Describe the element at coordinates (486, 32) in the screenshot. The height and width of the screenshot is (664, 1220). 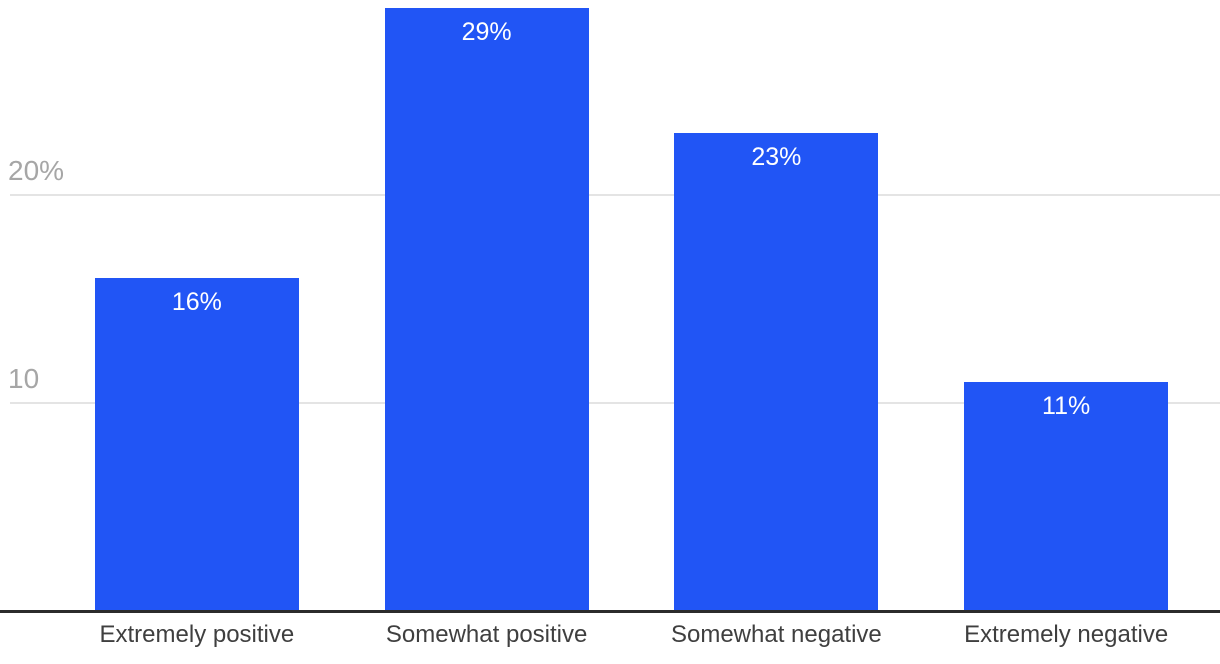
I see `bar-value-label: 29%` at that location.